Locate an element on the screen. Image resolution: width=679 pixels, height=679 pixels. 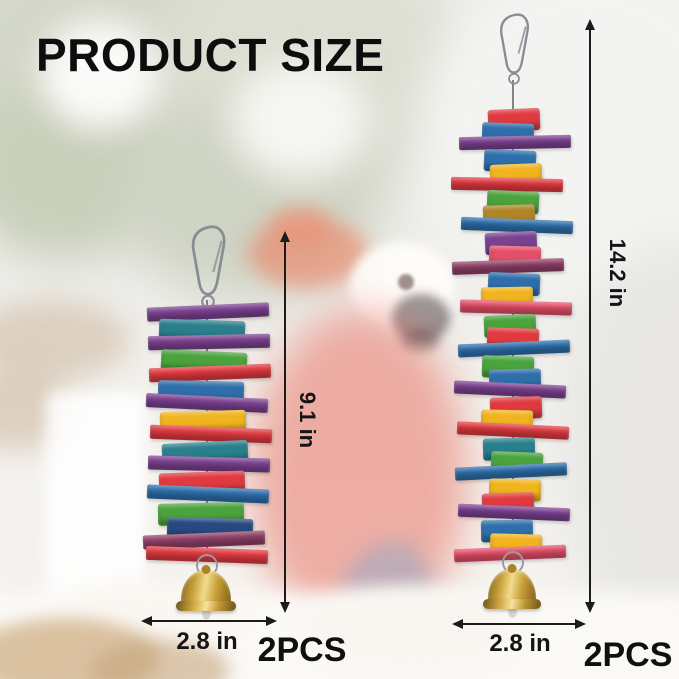
width-label-small-toy: 2.8 in is located at coordinates (207, 641).